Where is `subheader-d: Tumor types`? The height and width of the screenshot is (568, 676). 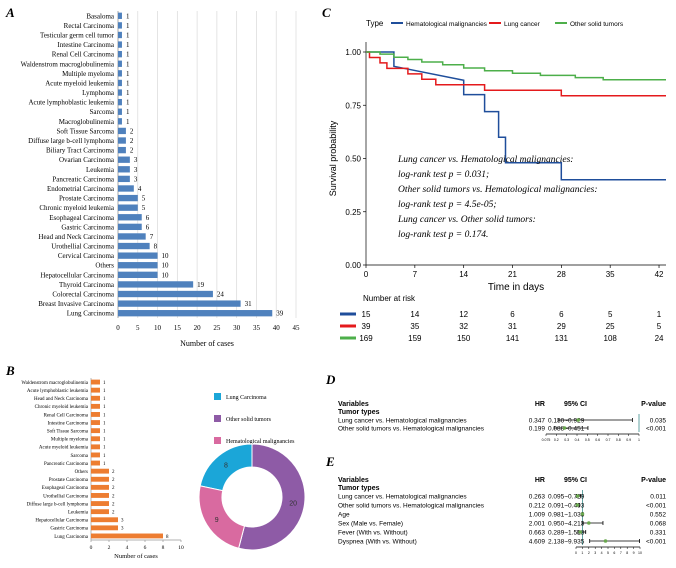
subheader-d: Tumor types is located at coordinates (359, 412).